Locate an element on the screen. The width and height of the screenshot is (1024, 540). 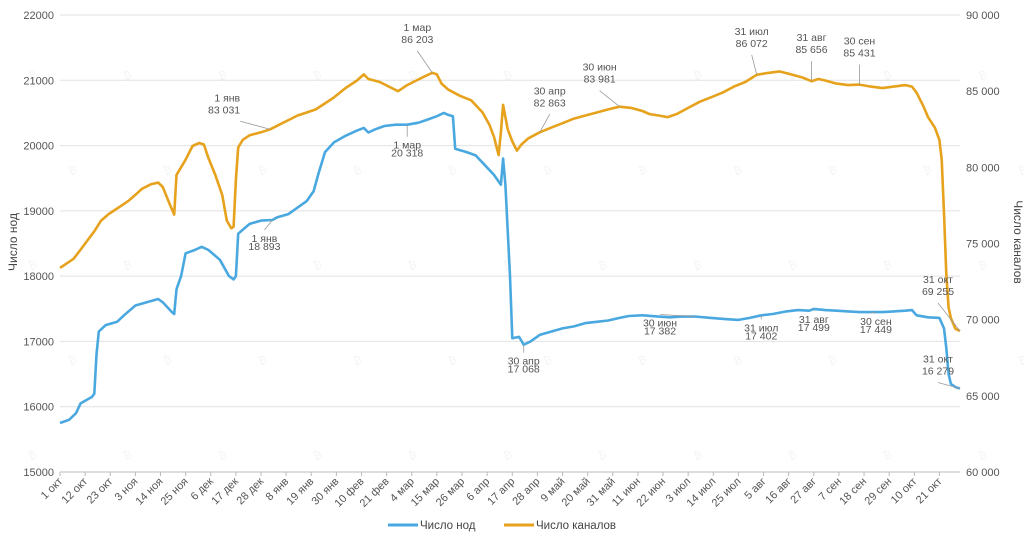
annotation-value: 17 068 is located at coordinates (524, 370).